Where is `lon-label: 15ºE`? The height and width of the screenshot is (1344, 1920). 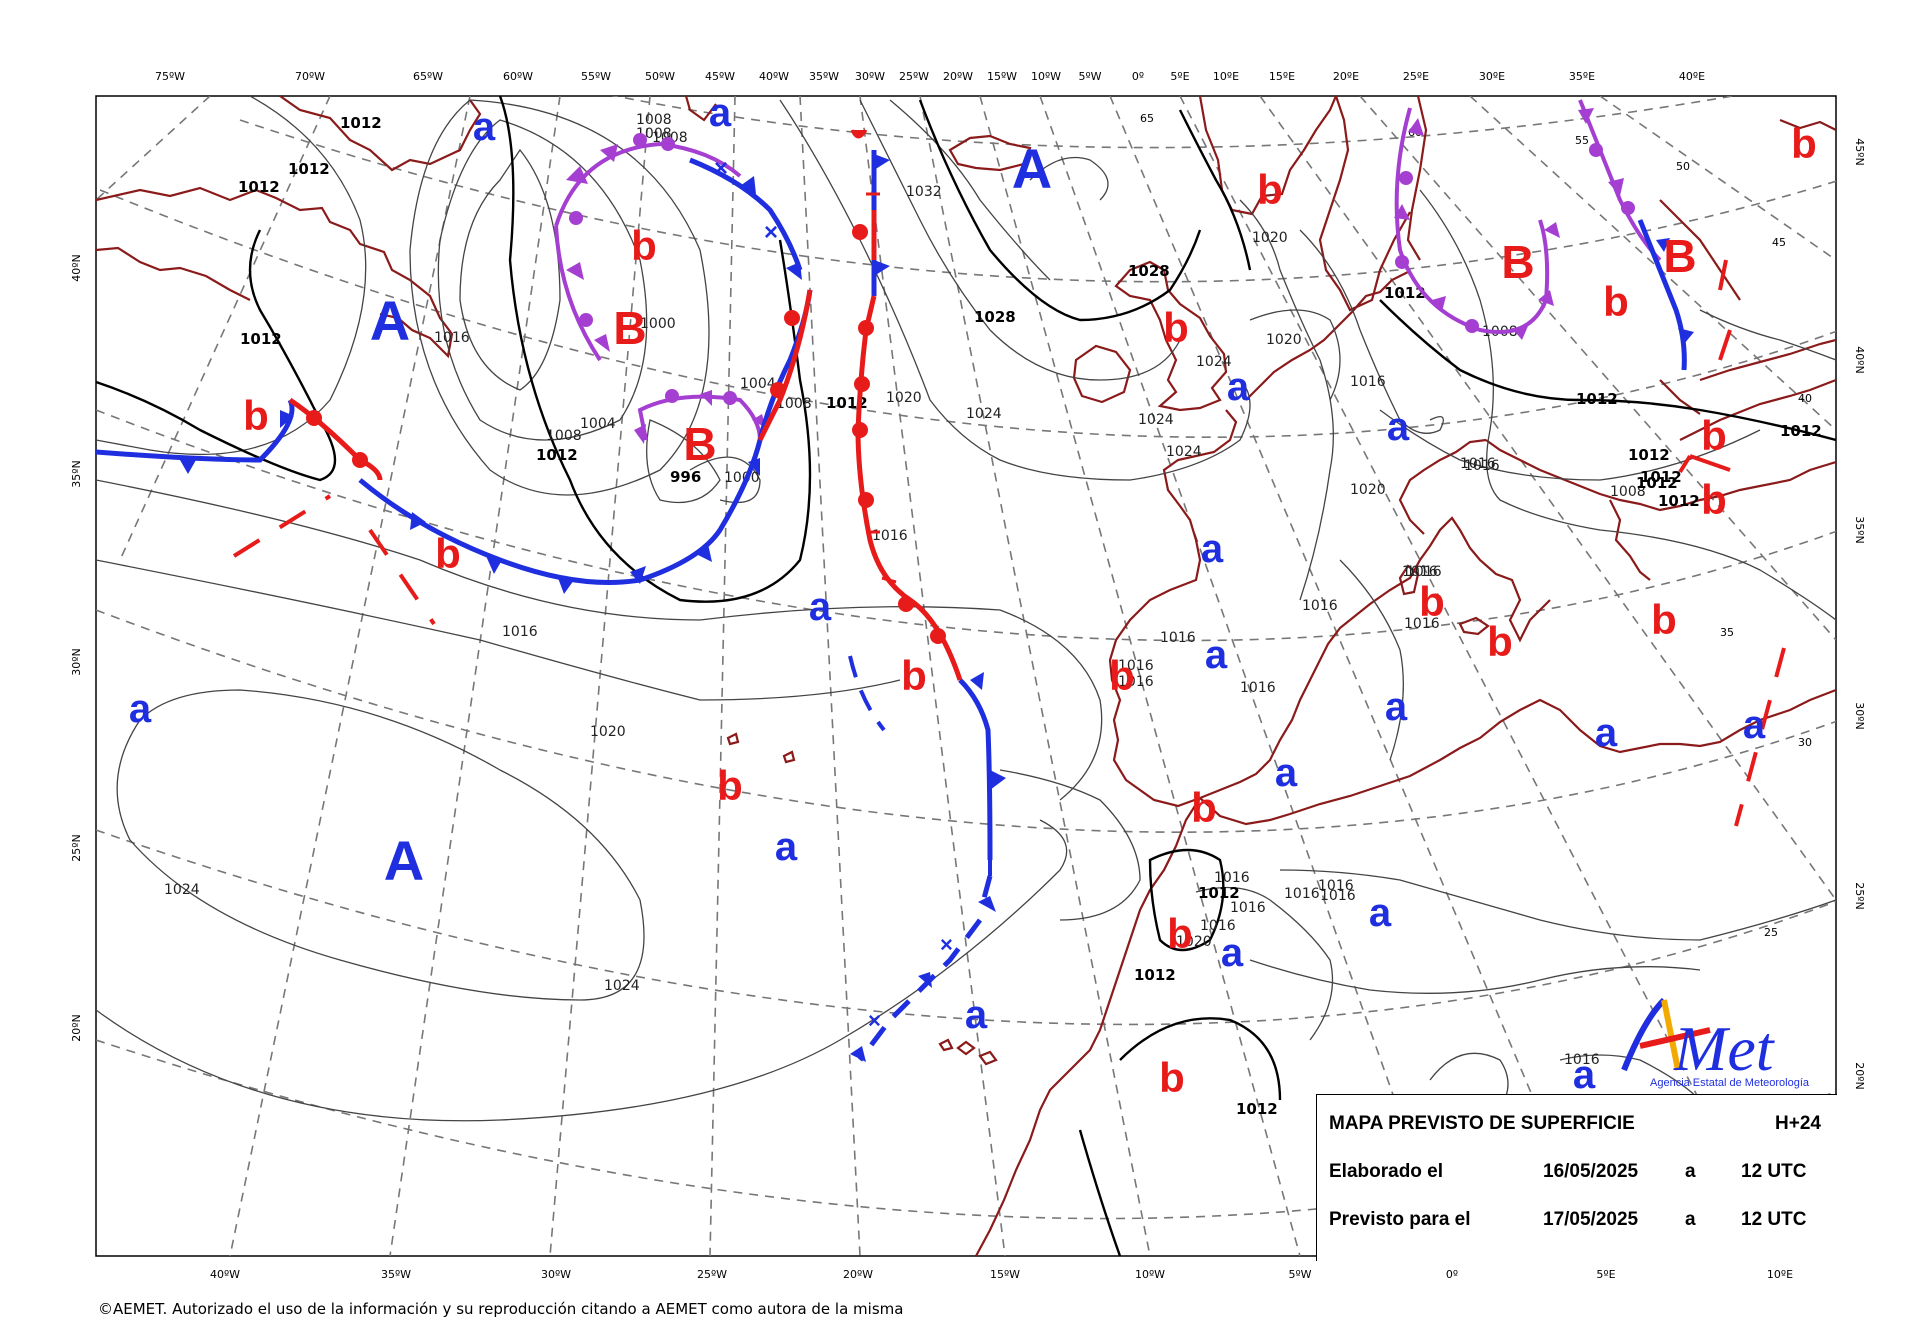
lon-label: 15ºE is located at coordinates (1282, 76).